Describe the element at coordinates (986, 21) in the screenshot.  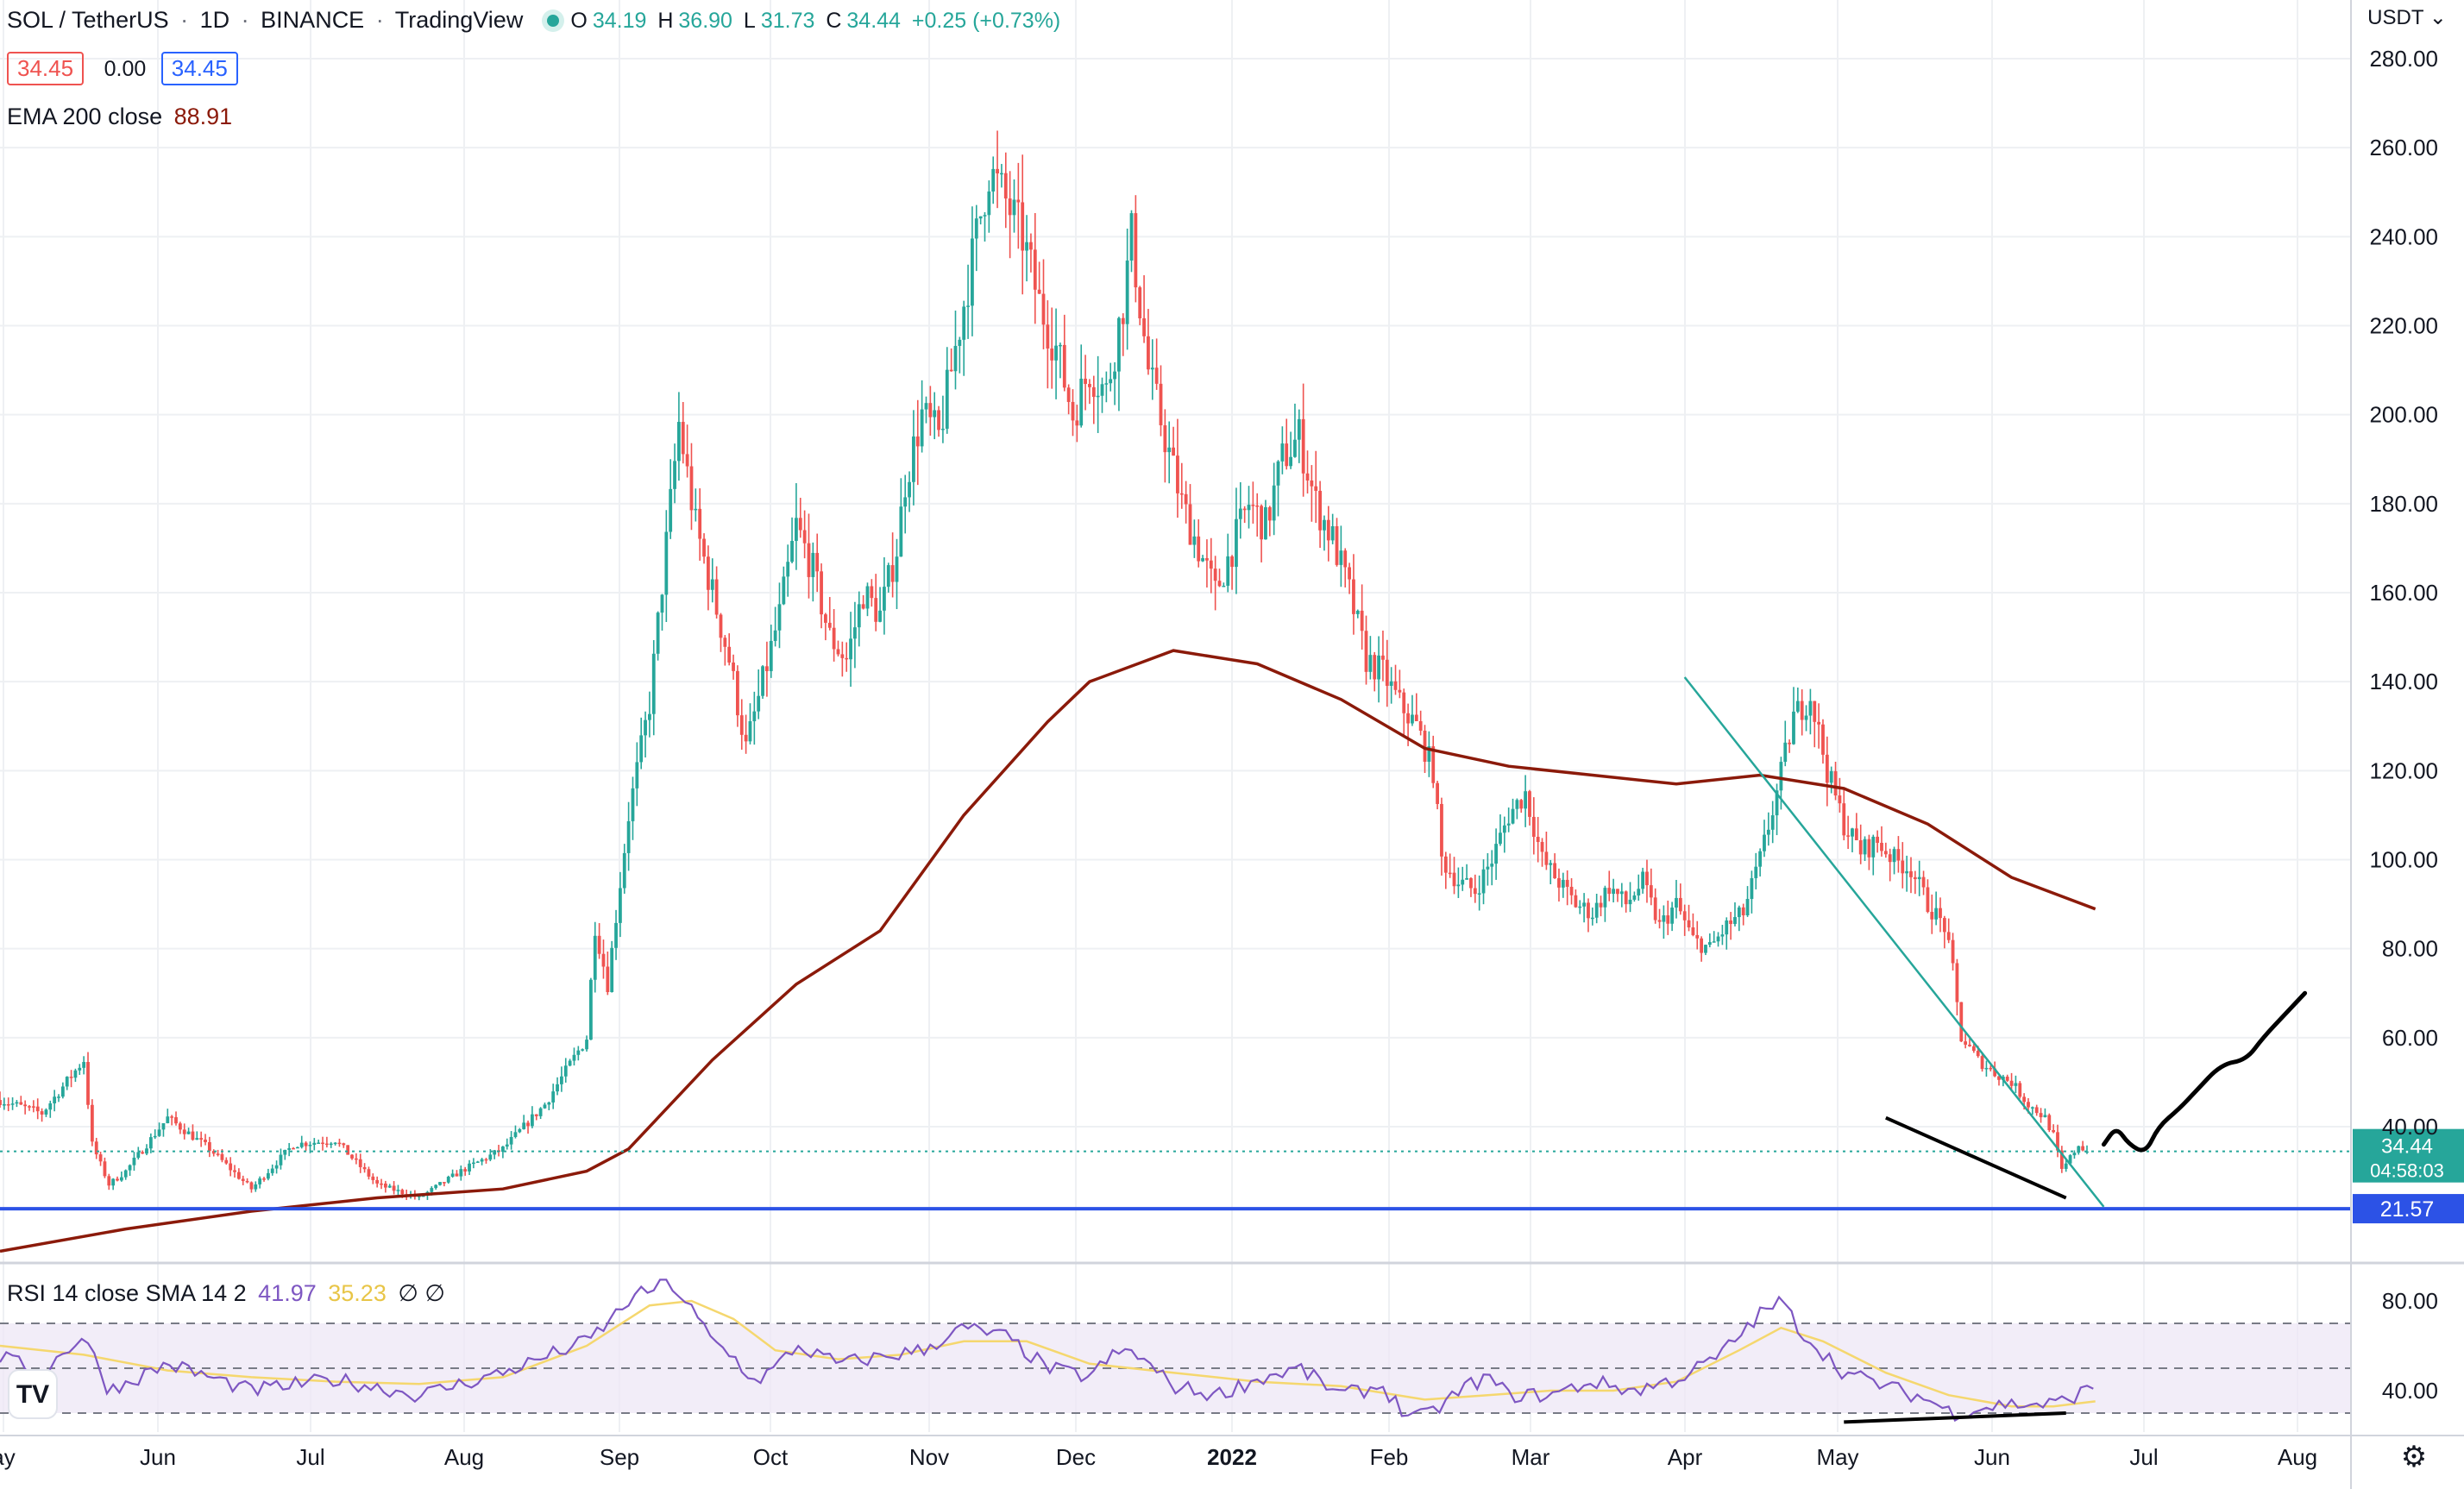
I see `change-value: +0.25 (+0.73%)` at that location.